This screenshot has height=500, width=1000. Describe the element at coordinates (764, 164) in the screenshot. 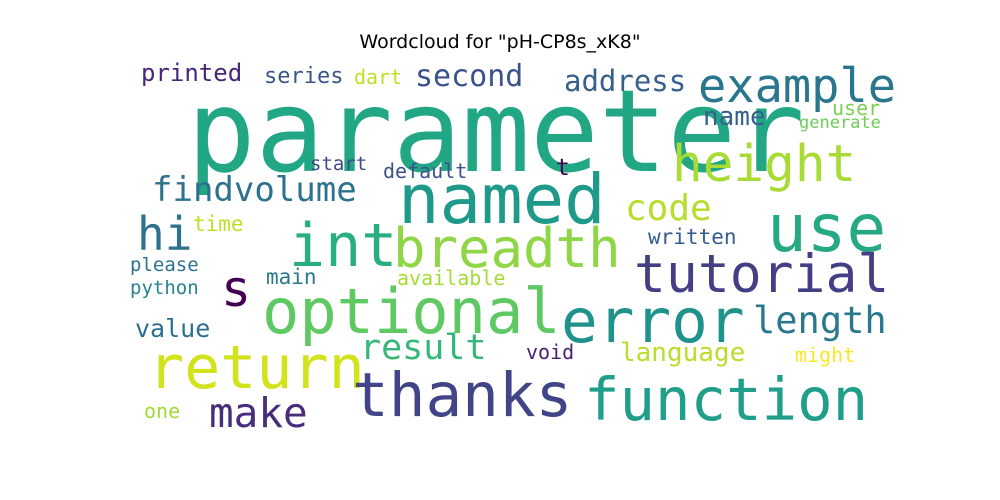

I see `word-height: height` at that location.